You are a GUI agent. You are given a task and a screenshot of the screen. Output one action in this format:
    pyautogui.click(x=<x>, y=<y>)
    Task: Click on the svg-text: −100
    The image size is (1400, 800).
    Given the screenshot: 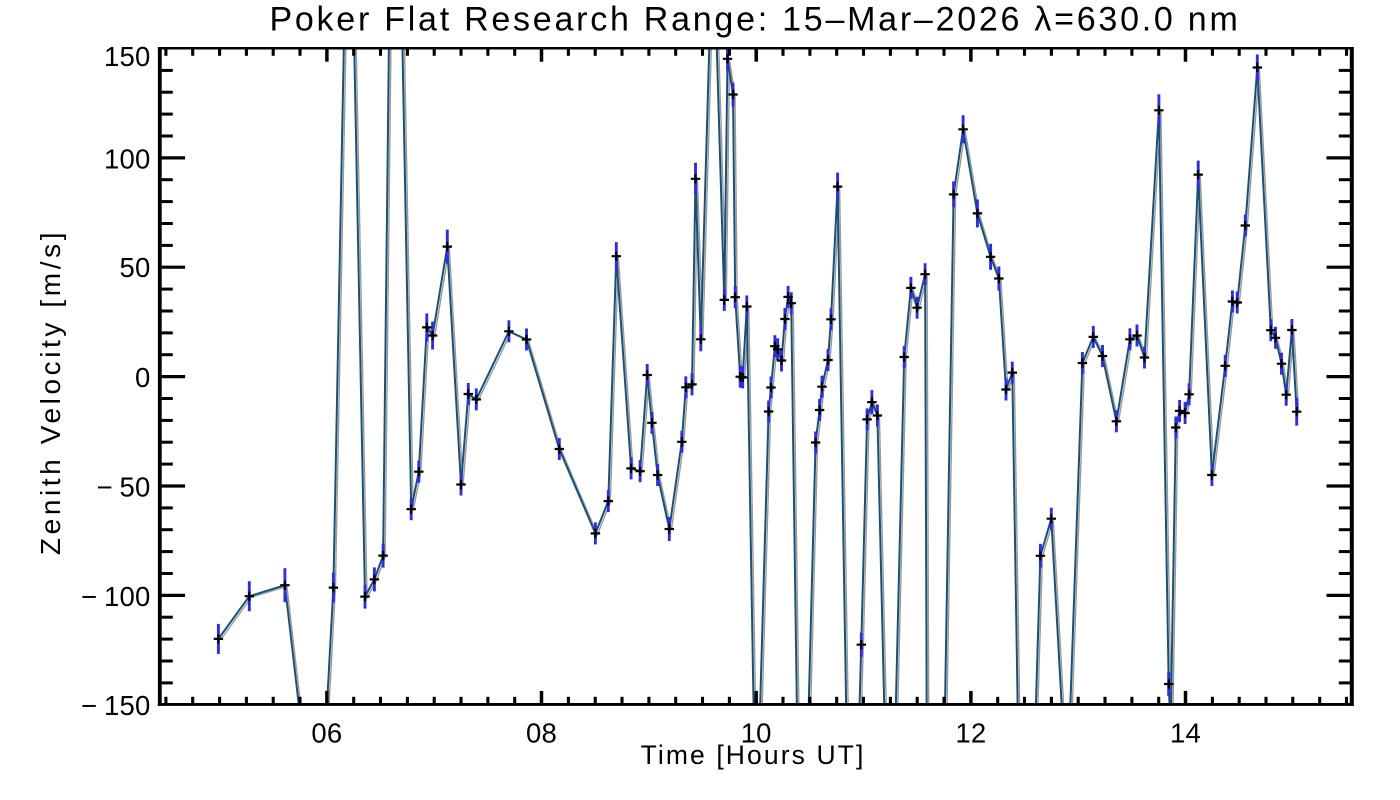 What is the action you would take?
    pyautogui.click(x=116, y=596)
    